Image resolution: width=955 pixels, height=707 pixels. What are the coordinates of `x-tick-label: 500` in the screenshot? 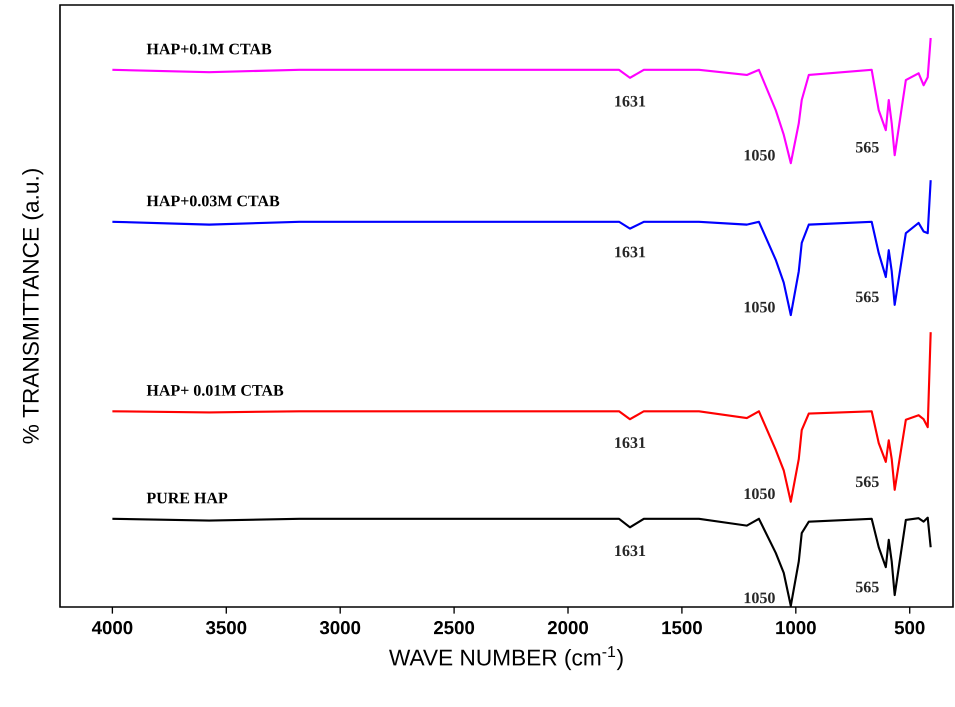 It's located at (909, 627).